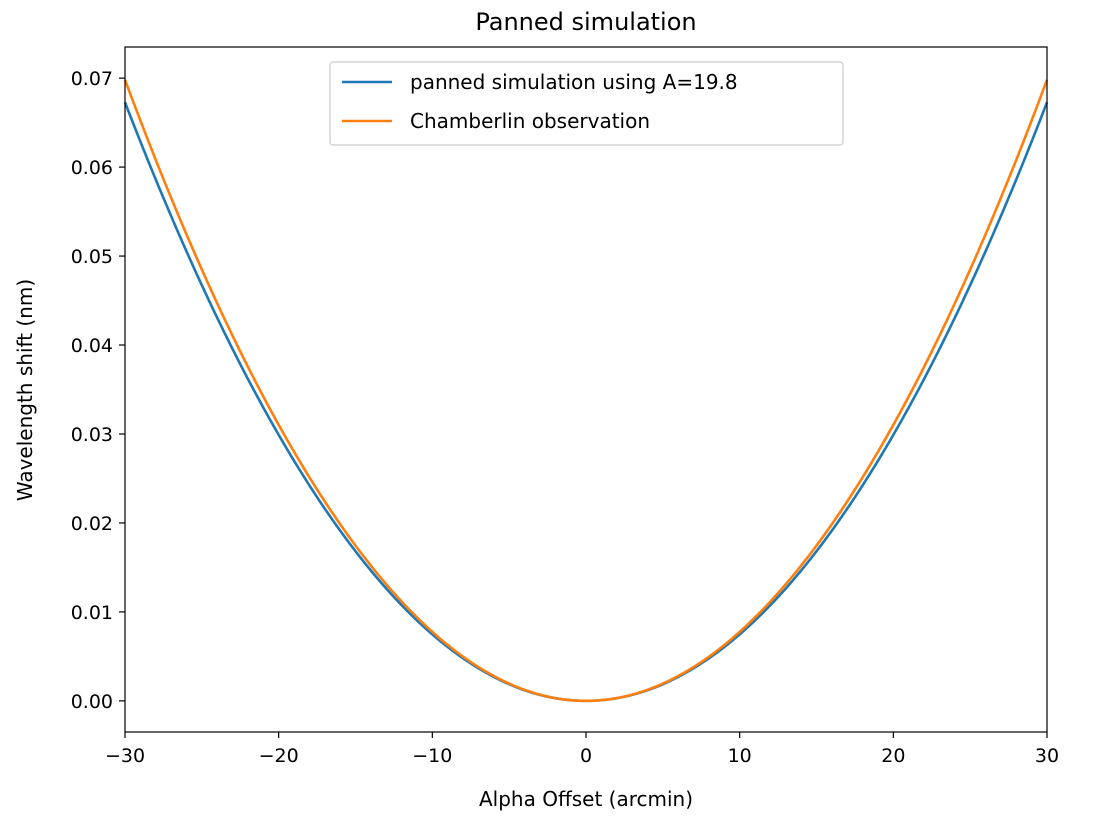  Describe the element at coordinates (92, 613) in the screenshot. I see `y-tick-label: 0.01` at that location.